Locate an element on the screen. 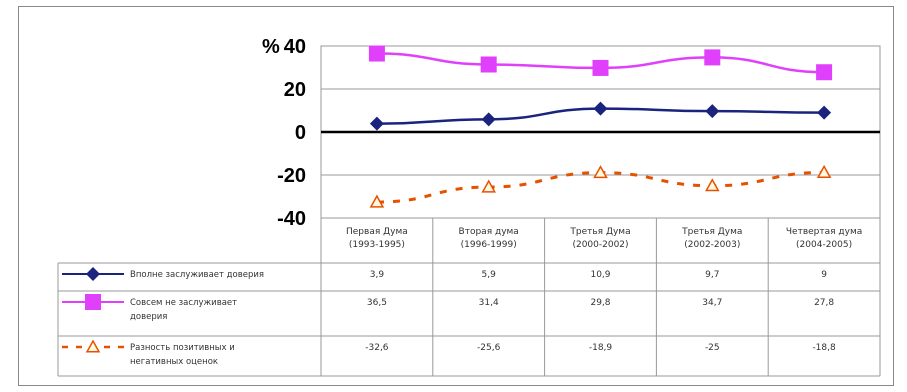 The image size is (907, 392). y-tick-label: -20 is located at coordinates (291, 176).